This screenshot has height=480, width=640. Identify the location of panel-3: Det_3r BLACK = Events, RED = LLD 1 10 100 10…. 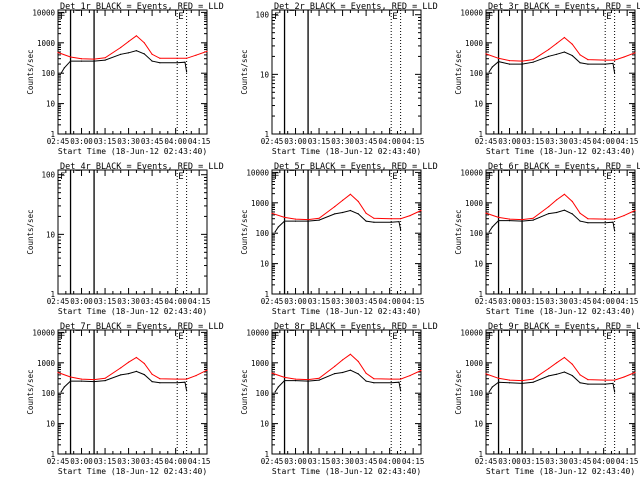
(547, 79).